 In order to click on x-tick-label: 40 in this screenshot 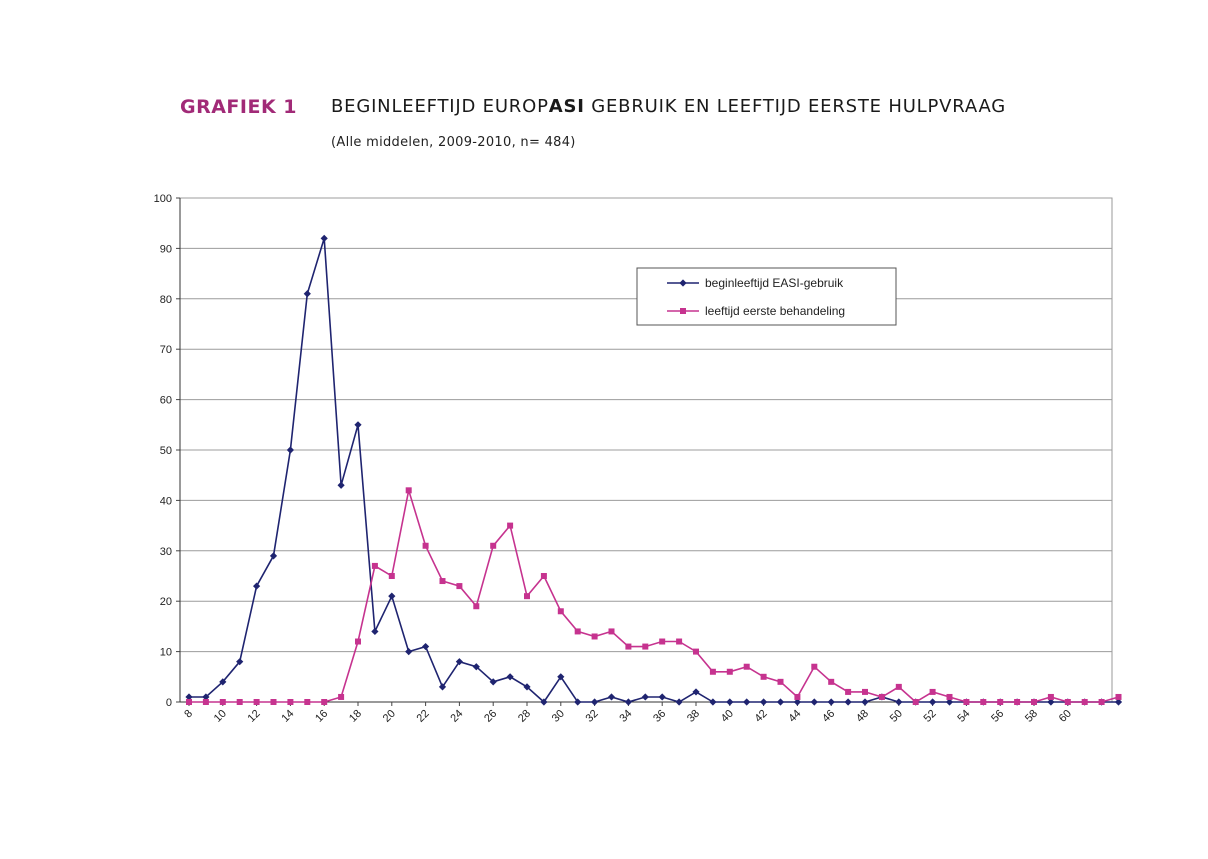, I will do `click(727, 716)`.